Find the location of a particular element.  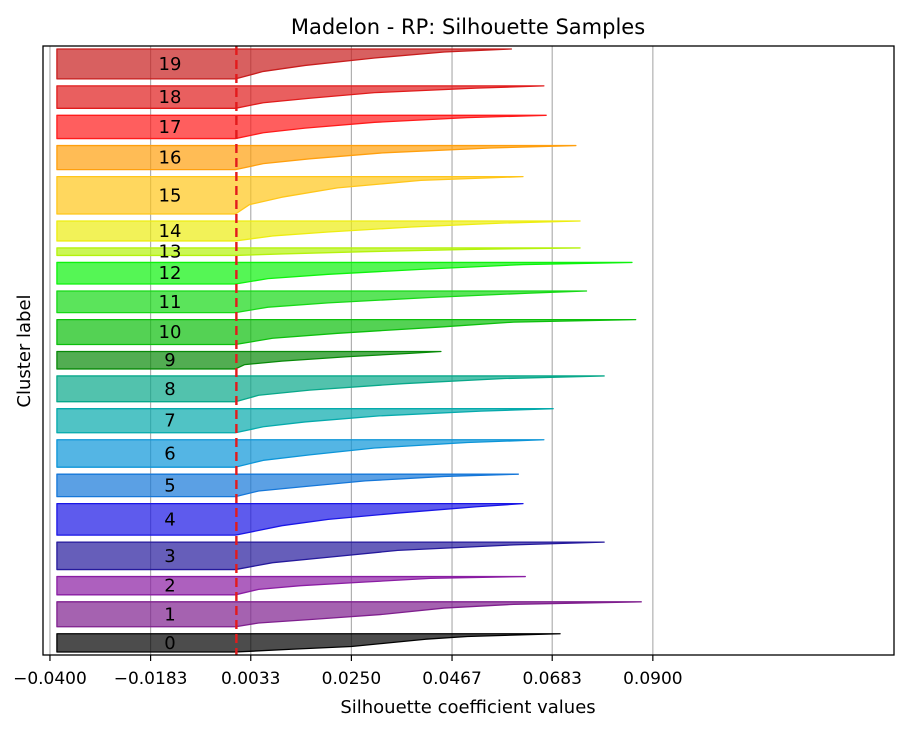

cluster-label-15: 15 is located at coordinates (170, 195).